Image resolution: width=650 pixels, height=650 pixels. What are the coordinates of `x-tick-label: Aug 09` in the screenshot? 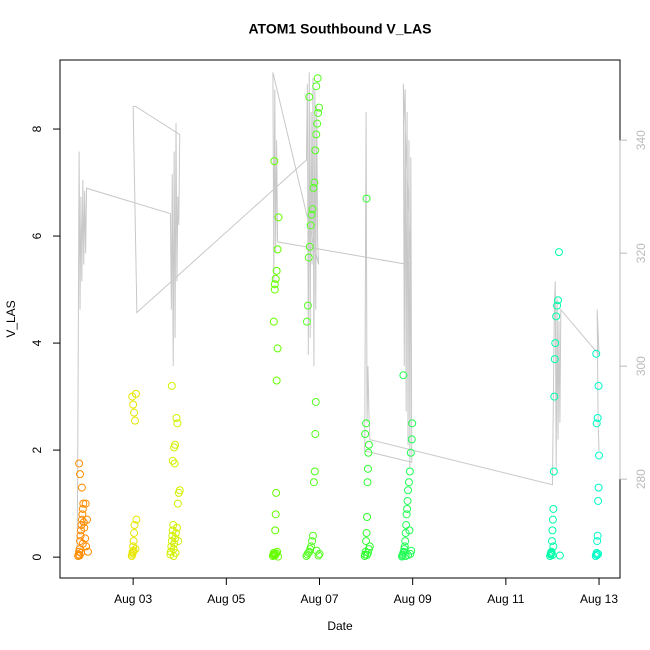 It's located at (413, 599).